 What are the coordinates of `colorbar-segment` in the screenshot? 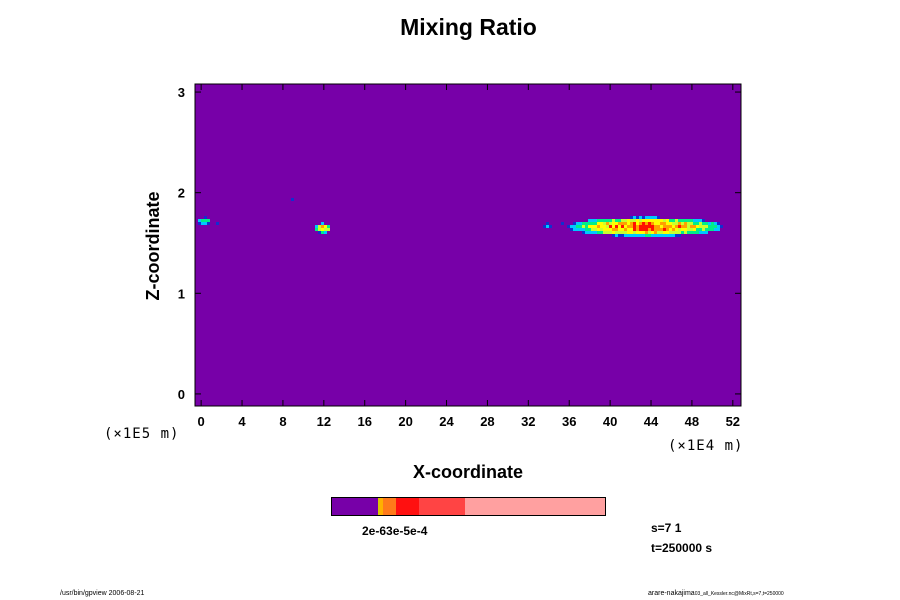 It's located at (355, 506).